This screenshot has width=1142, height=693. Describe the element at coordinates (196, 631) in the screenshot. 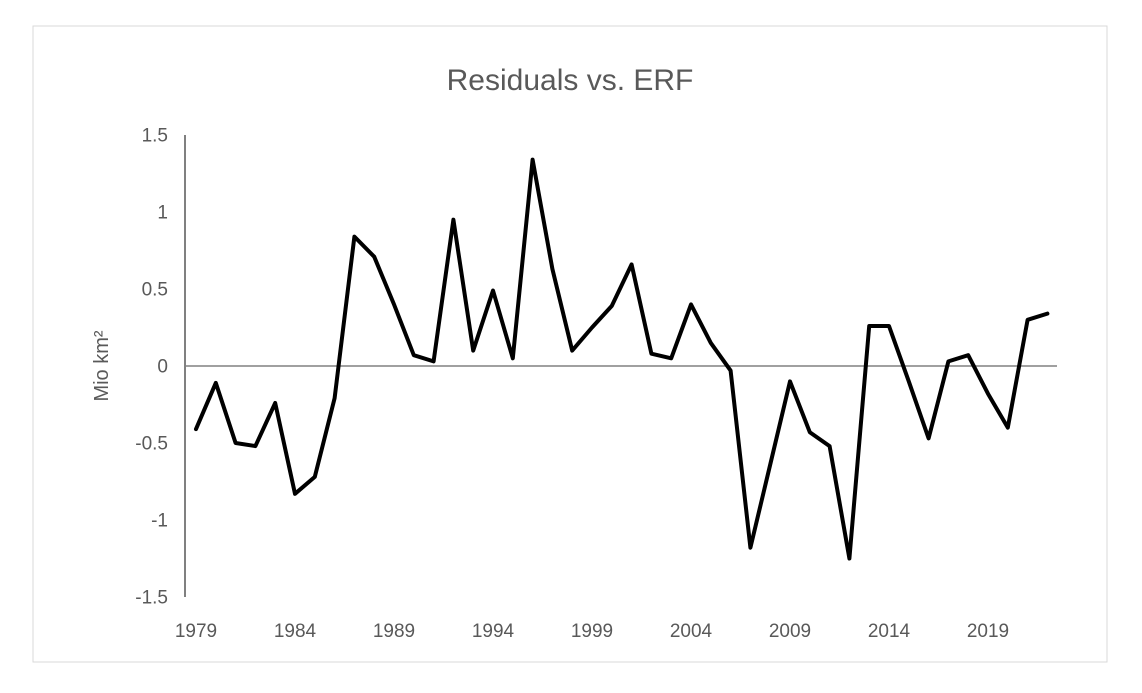

I see `x-tick-label: 1979` at that location.